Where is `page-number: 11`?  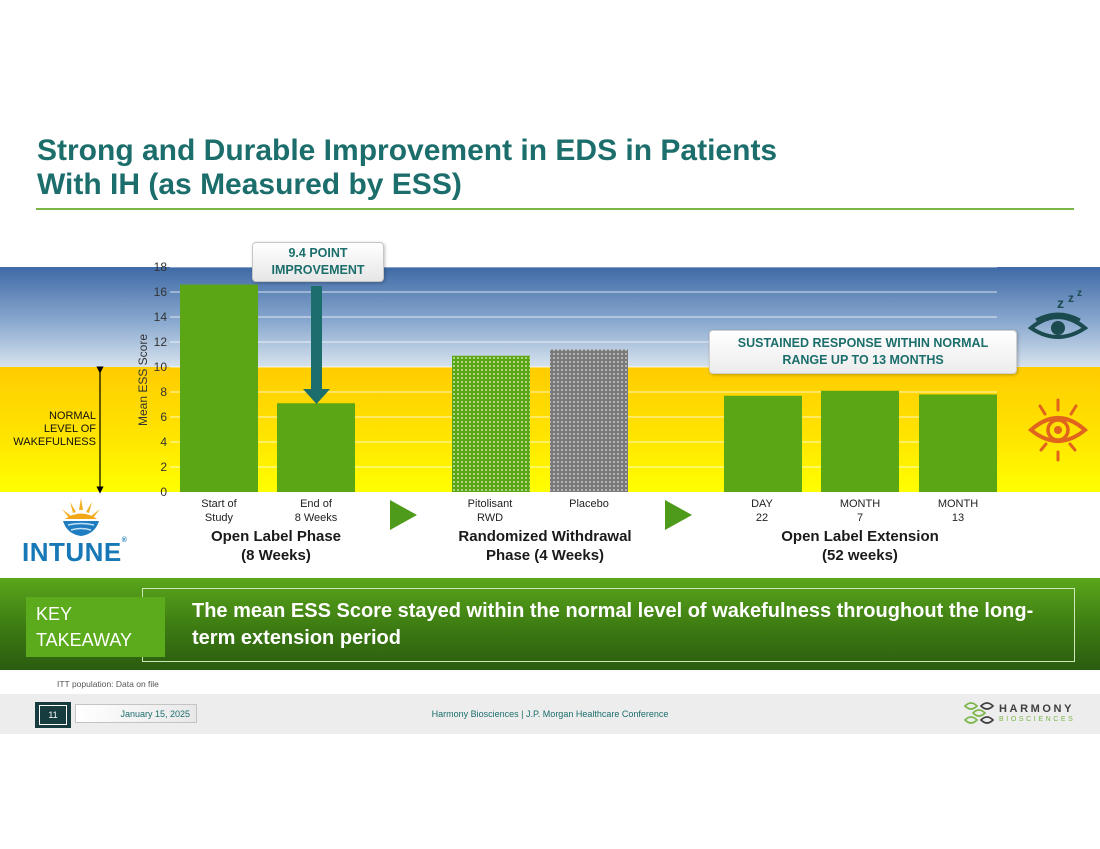 page-number: 11 is located at coordinates (53, 715).